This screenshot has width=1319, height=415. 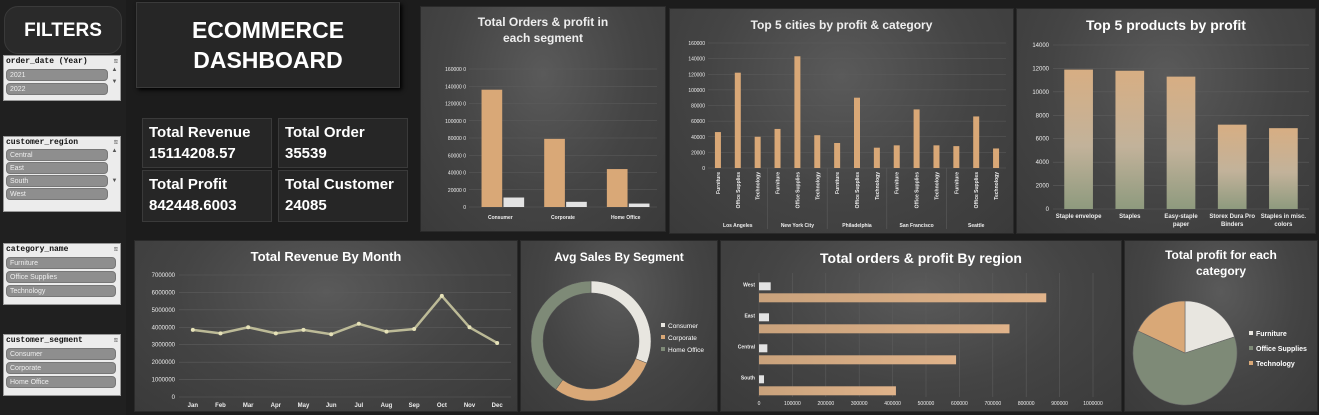 I want to click on slicer-item-2021: 2021, so click(x=57, y=75).